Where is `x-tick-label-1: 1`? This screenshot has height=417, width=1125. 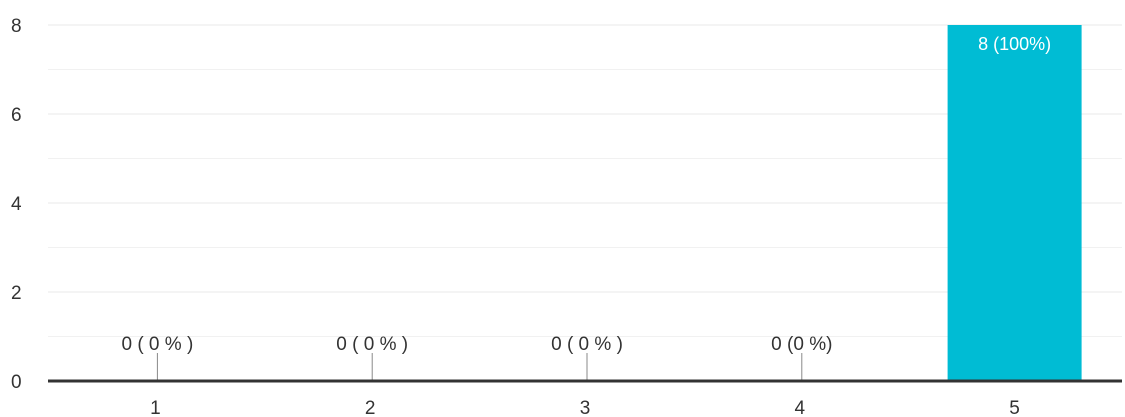 x-tick-label-1: 1 is located at coordinates (155, 407).